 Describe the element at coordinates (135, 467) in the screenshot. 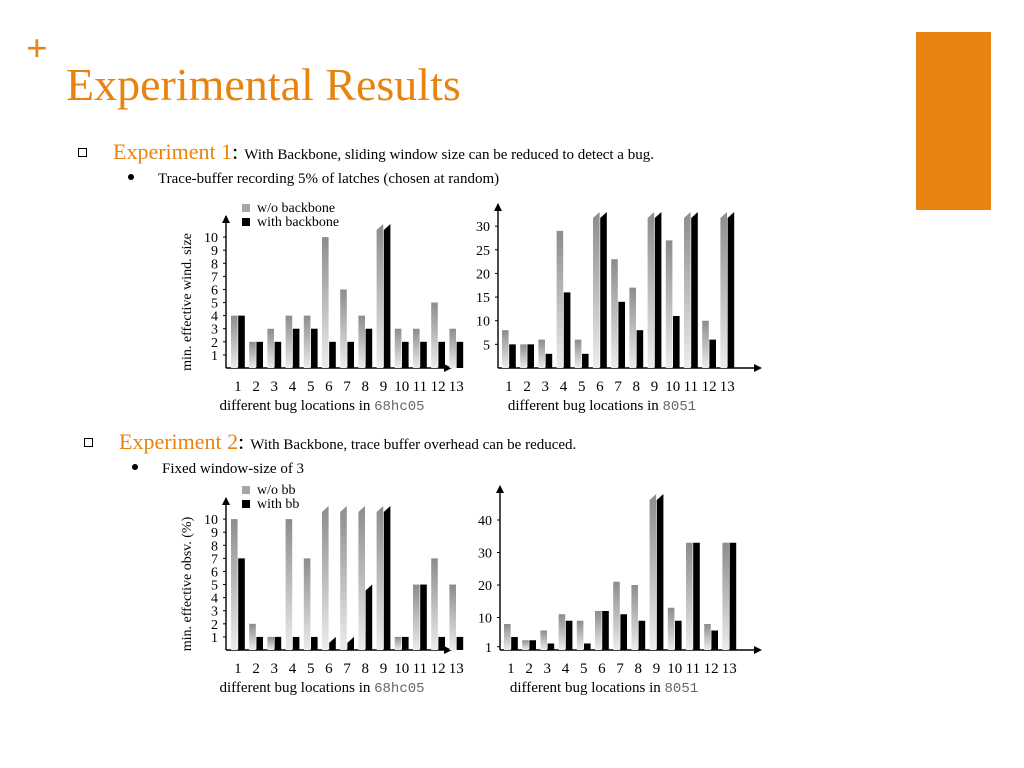

I see `round-bullet-icon` at that location.